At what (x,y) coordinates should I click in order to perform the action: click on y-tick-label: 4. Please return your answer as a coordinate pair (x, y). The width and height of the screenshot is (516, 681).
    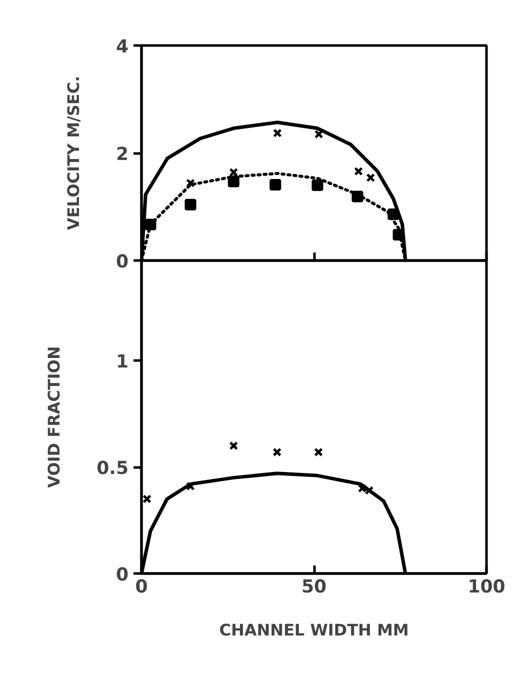
    Looking at the image, I should click on (122, 47).